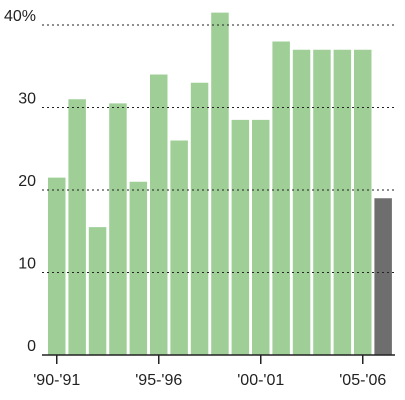 Image resolution: width=405 pixels, height=400 pixels. I want to click on y-tick-label-0: 0, so click(31, 346).